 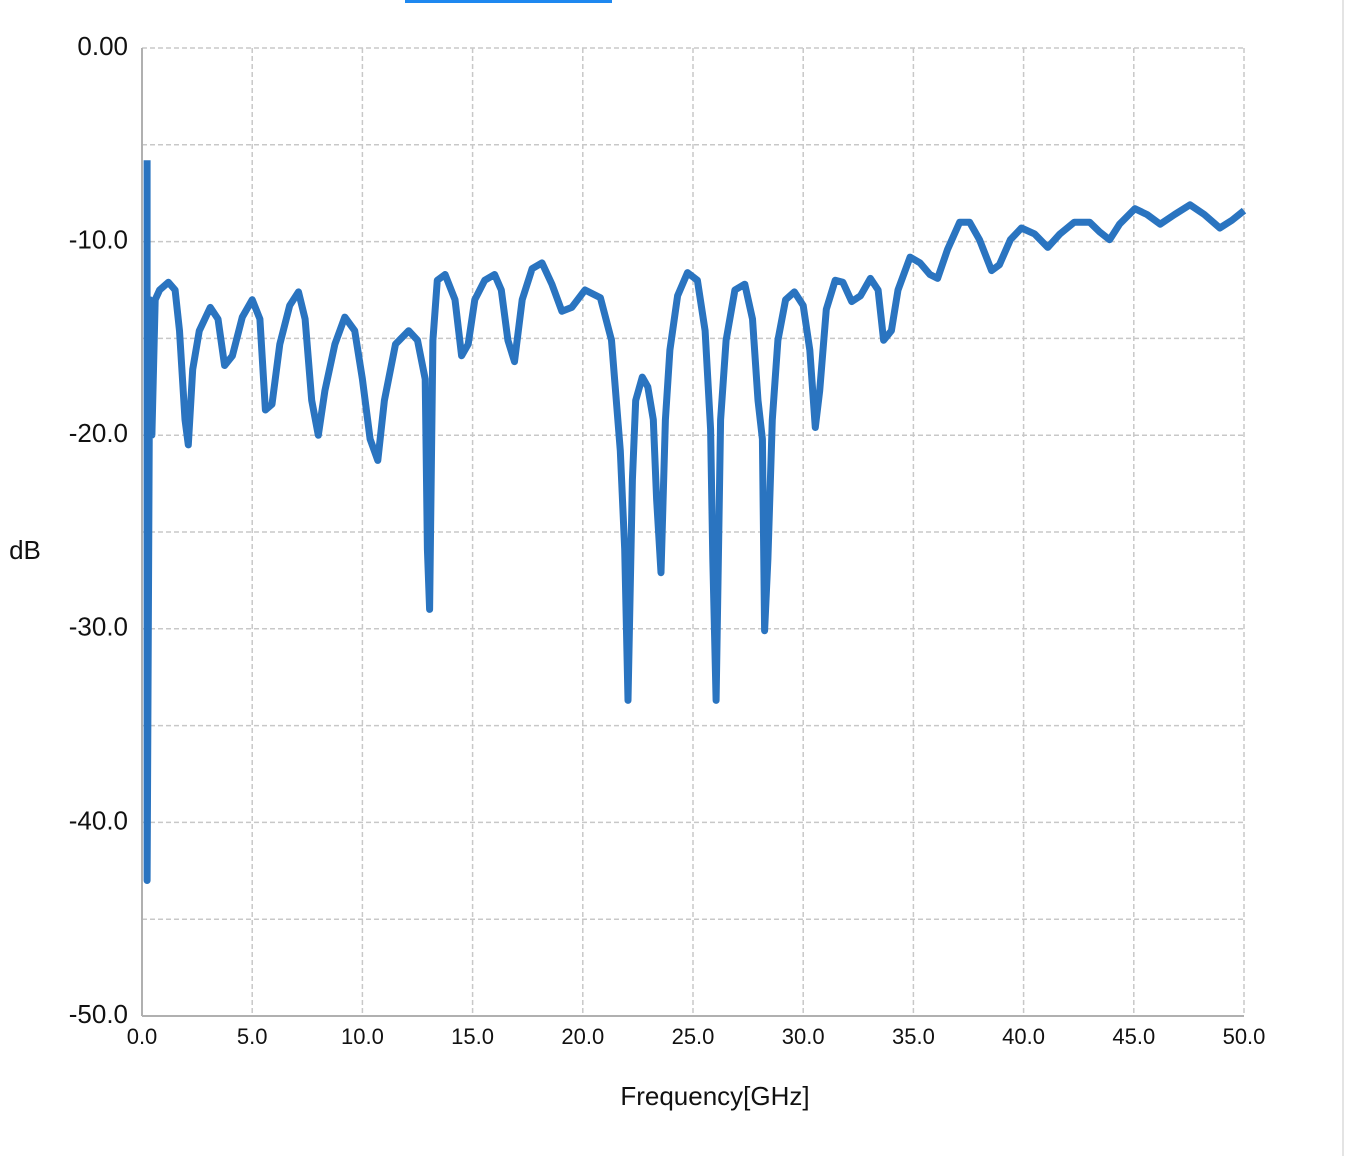 I want to click on x-tick-label: 15.0, so click(x=472, y=1036).